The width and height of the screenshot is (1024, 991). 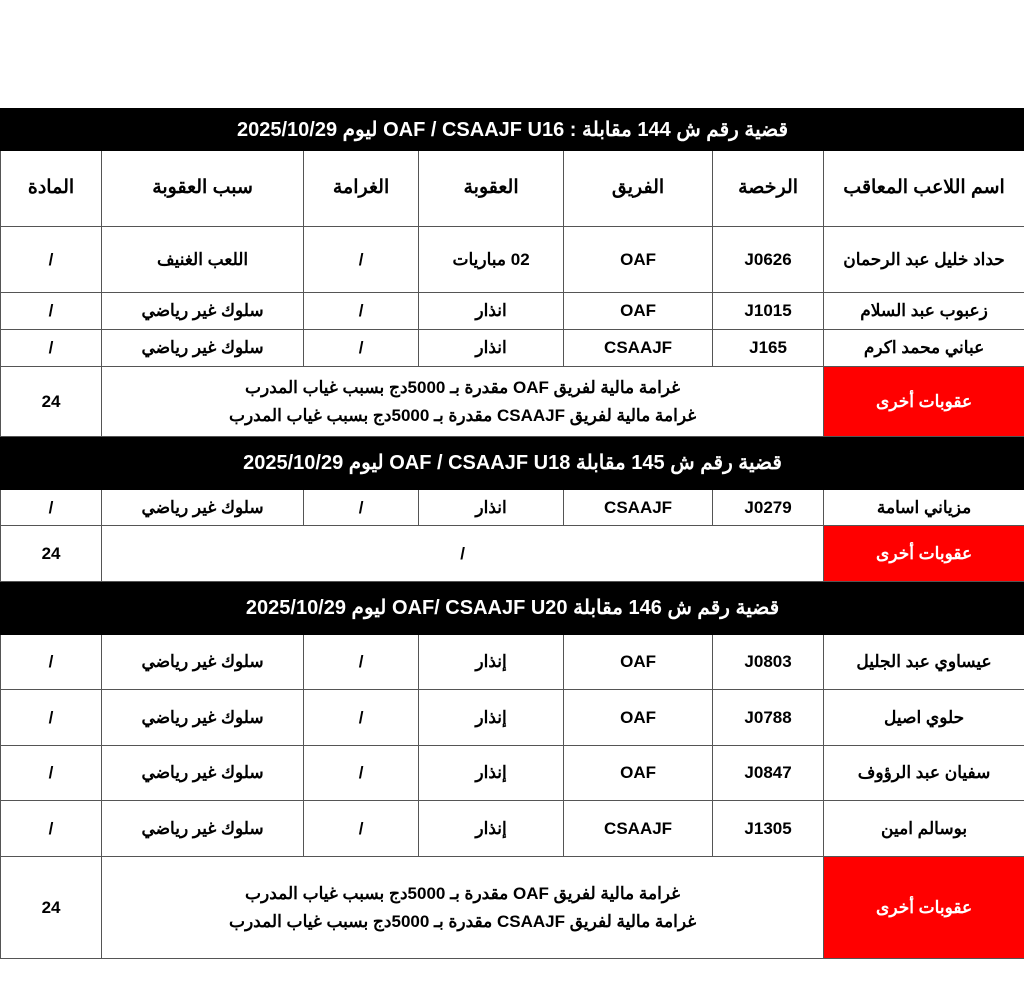 I want to click on header-fine: الغرامة, so click(x=361, y=188).